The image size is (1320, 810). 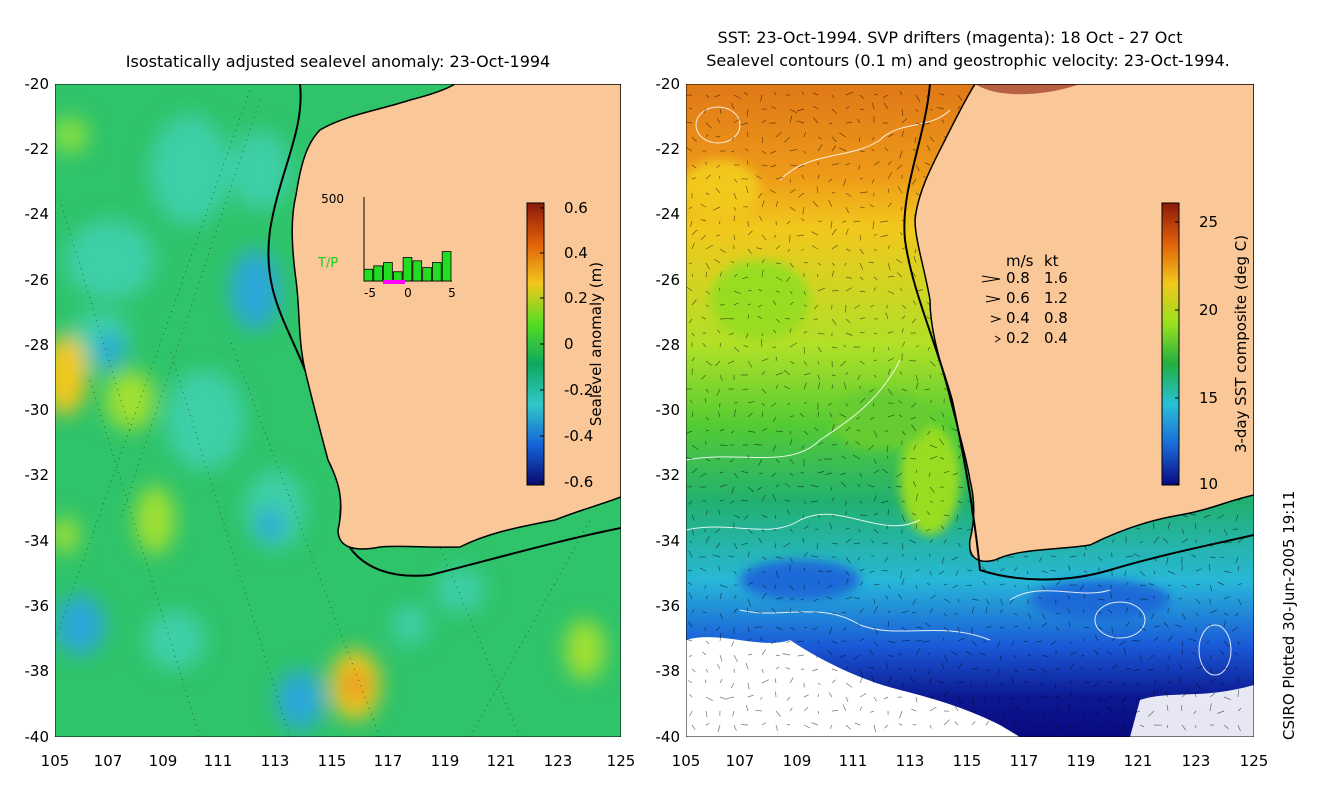 I want to click on inset-x-label: 0, so click(x=408, y=293).